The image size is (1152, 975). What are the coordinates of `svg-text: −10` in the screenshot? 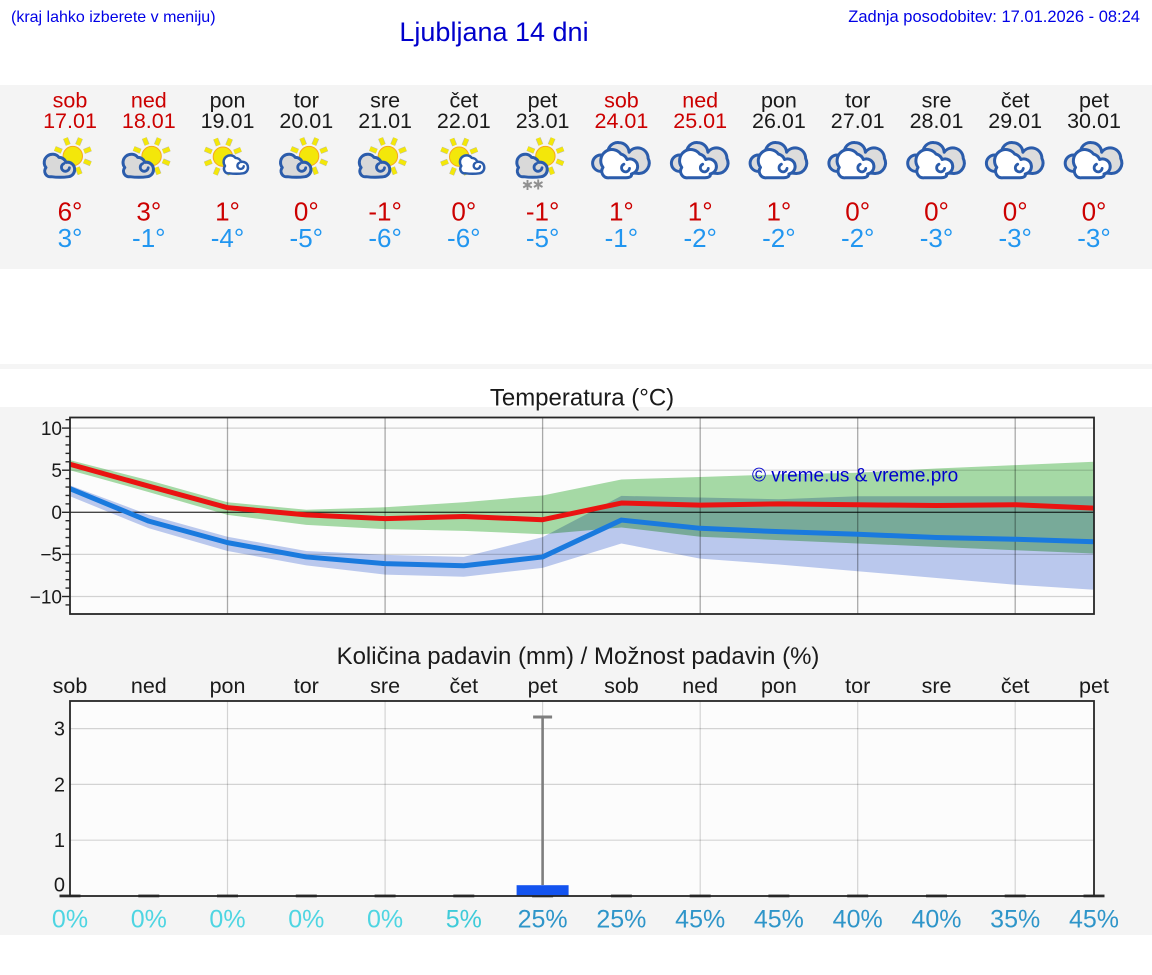 It's located at (46, 597).